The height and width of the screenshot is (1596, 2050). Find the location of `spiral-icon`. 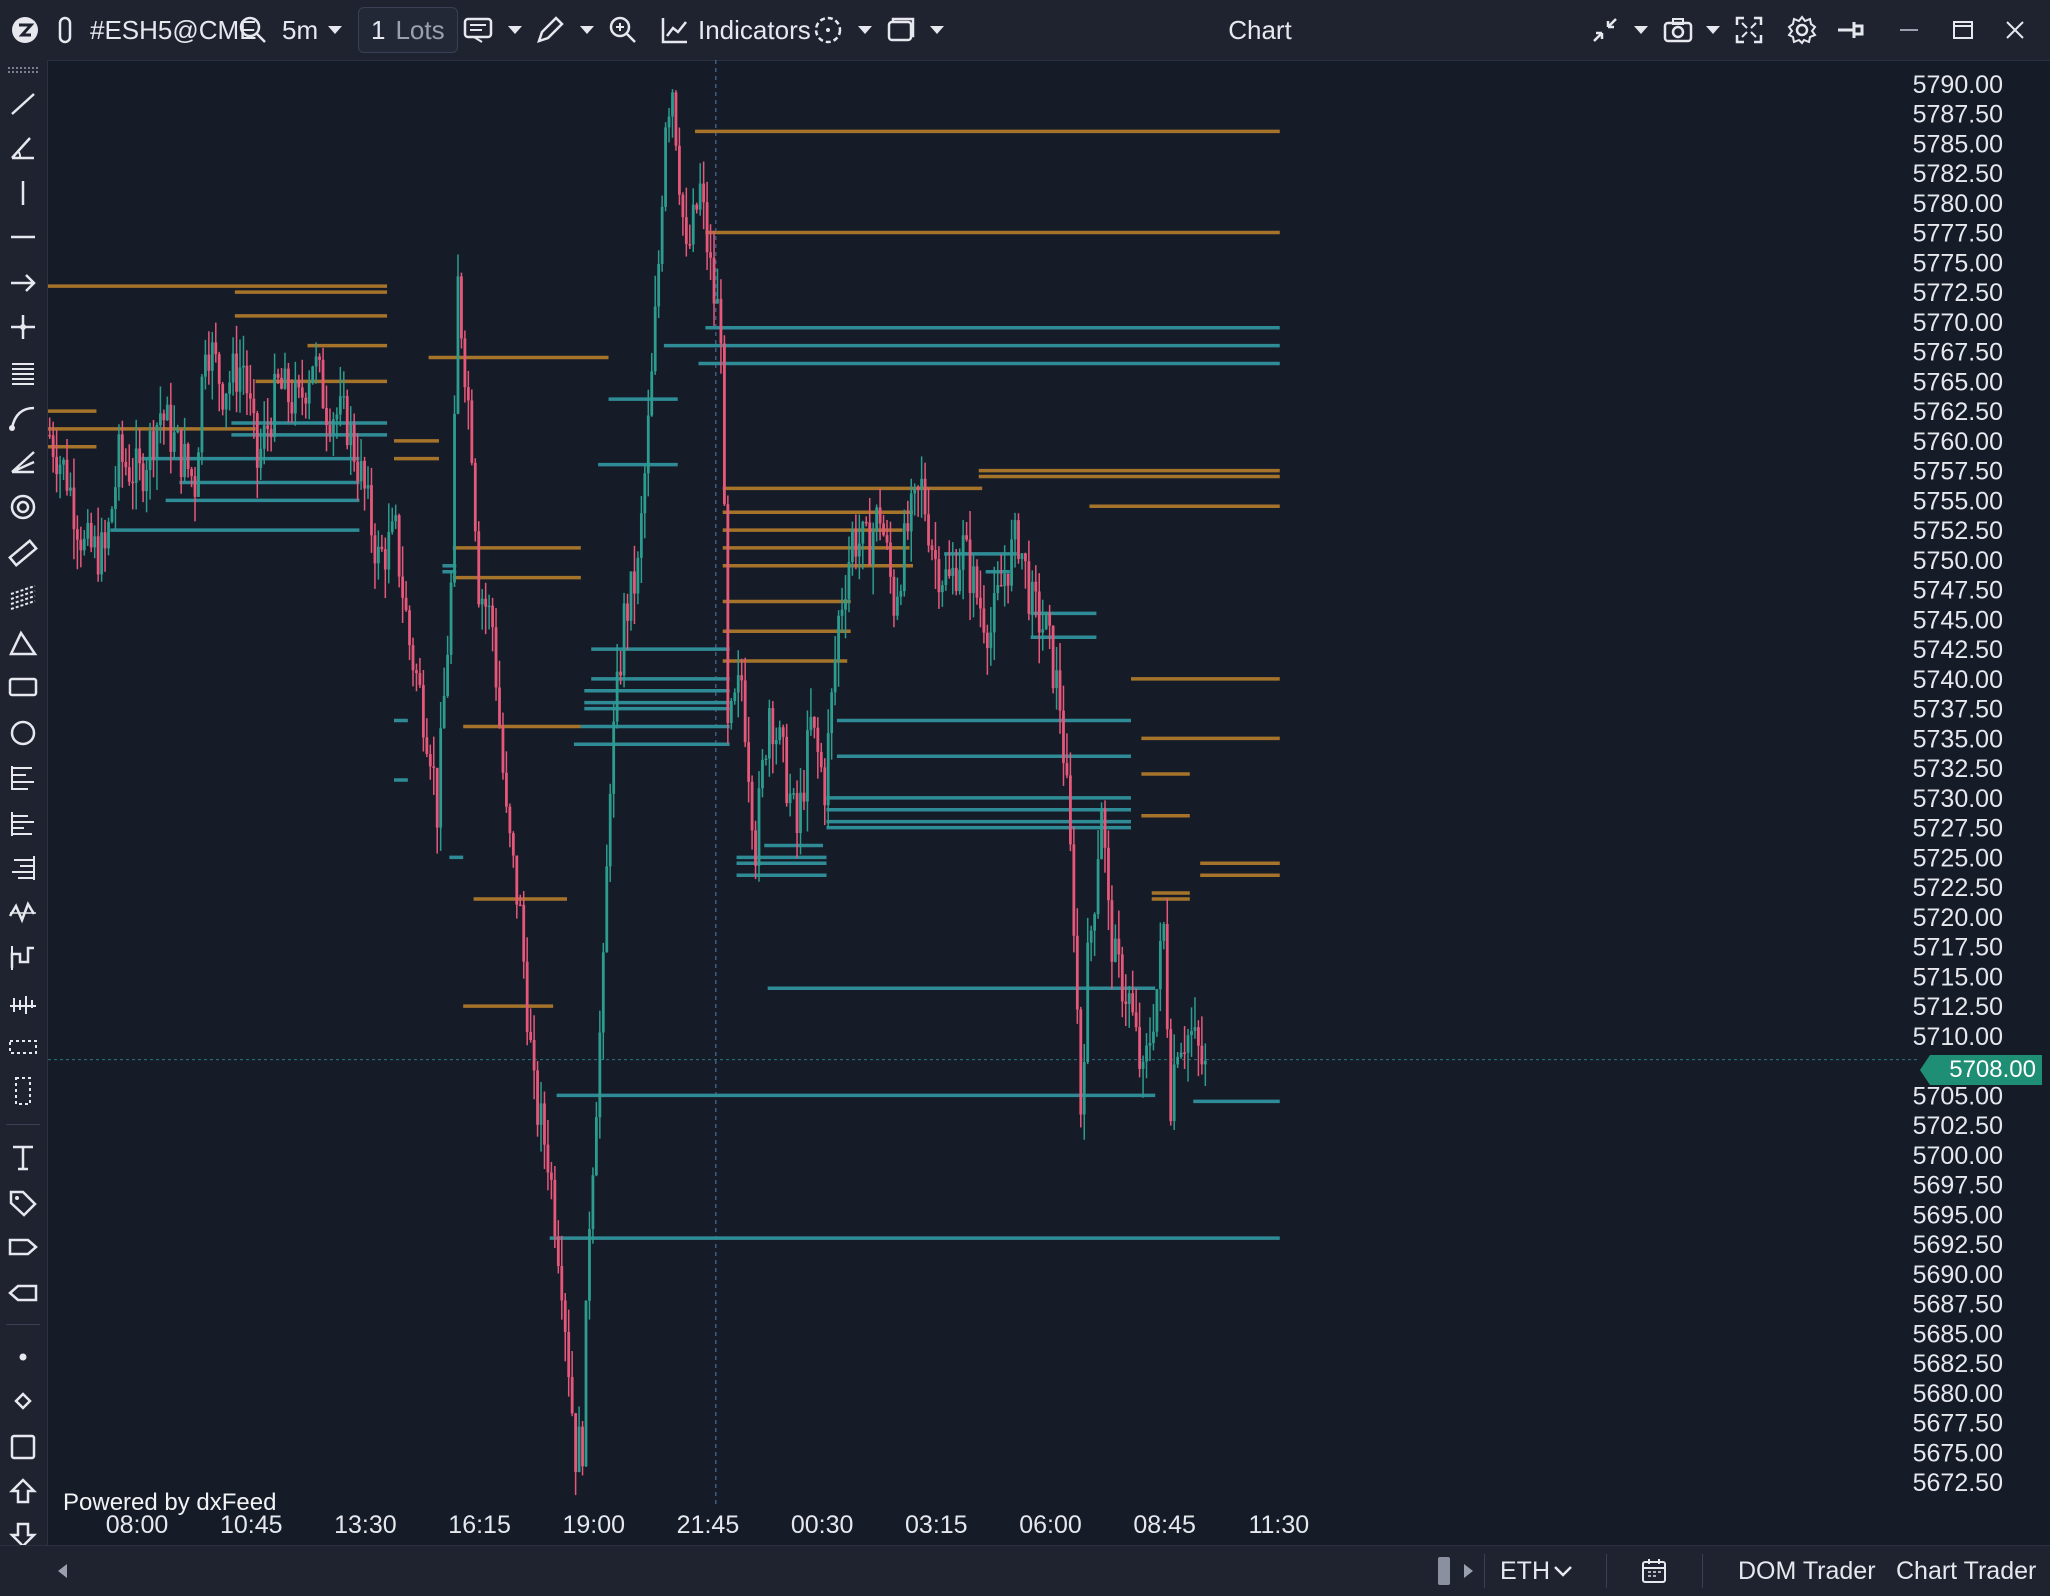

spiral-icon is located at coordinates (23, 507).